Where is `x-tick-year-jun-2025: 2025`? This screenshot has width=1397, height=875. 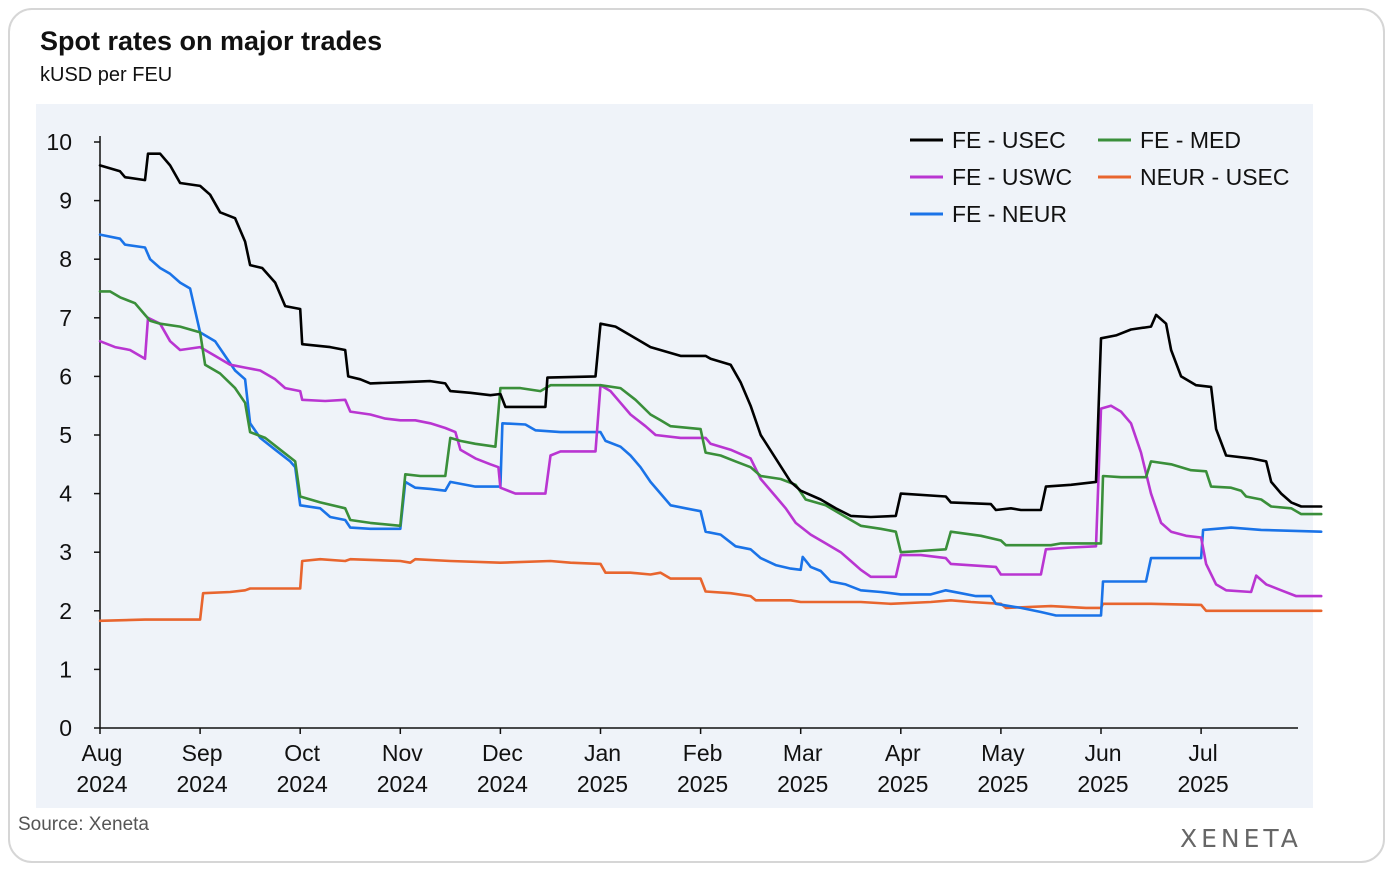 x-tick-year-jun-2025: 2025 is located at coordinates (1102, 784).